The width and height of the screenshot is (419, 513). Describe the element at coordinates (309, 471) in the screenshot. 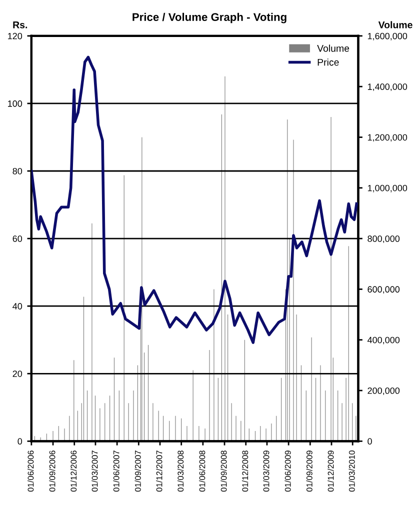

I see `x-tick-label: 01/09/2009` at that location.